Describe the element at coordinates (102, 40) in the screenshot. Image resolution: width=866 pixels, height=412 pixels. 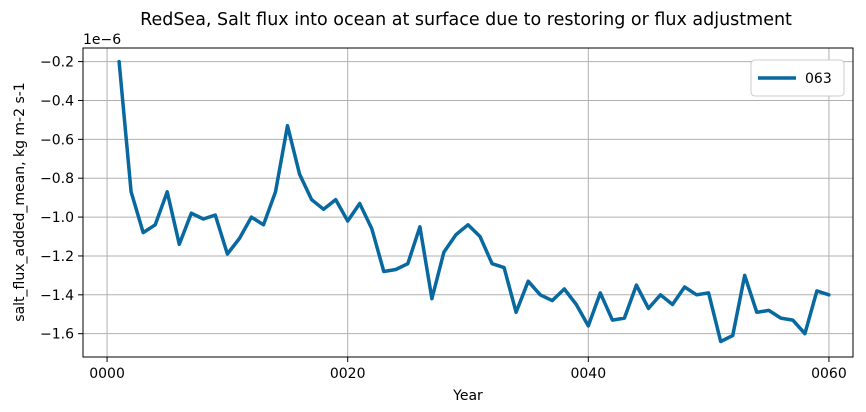
I see `y-scale-label: 1e−6` at that location.